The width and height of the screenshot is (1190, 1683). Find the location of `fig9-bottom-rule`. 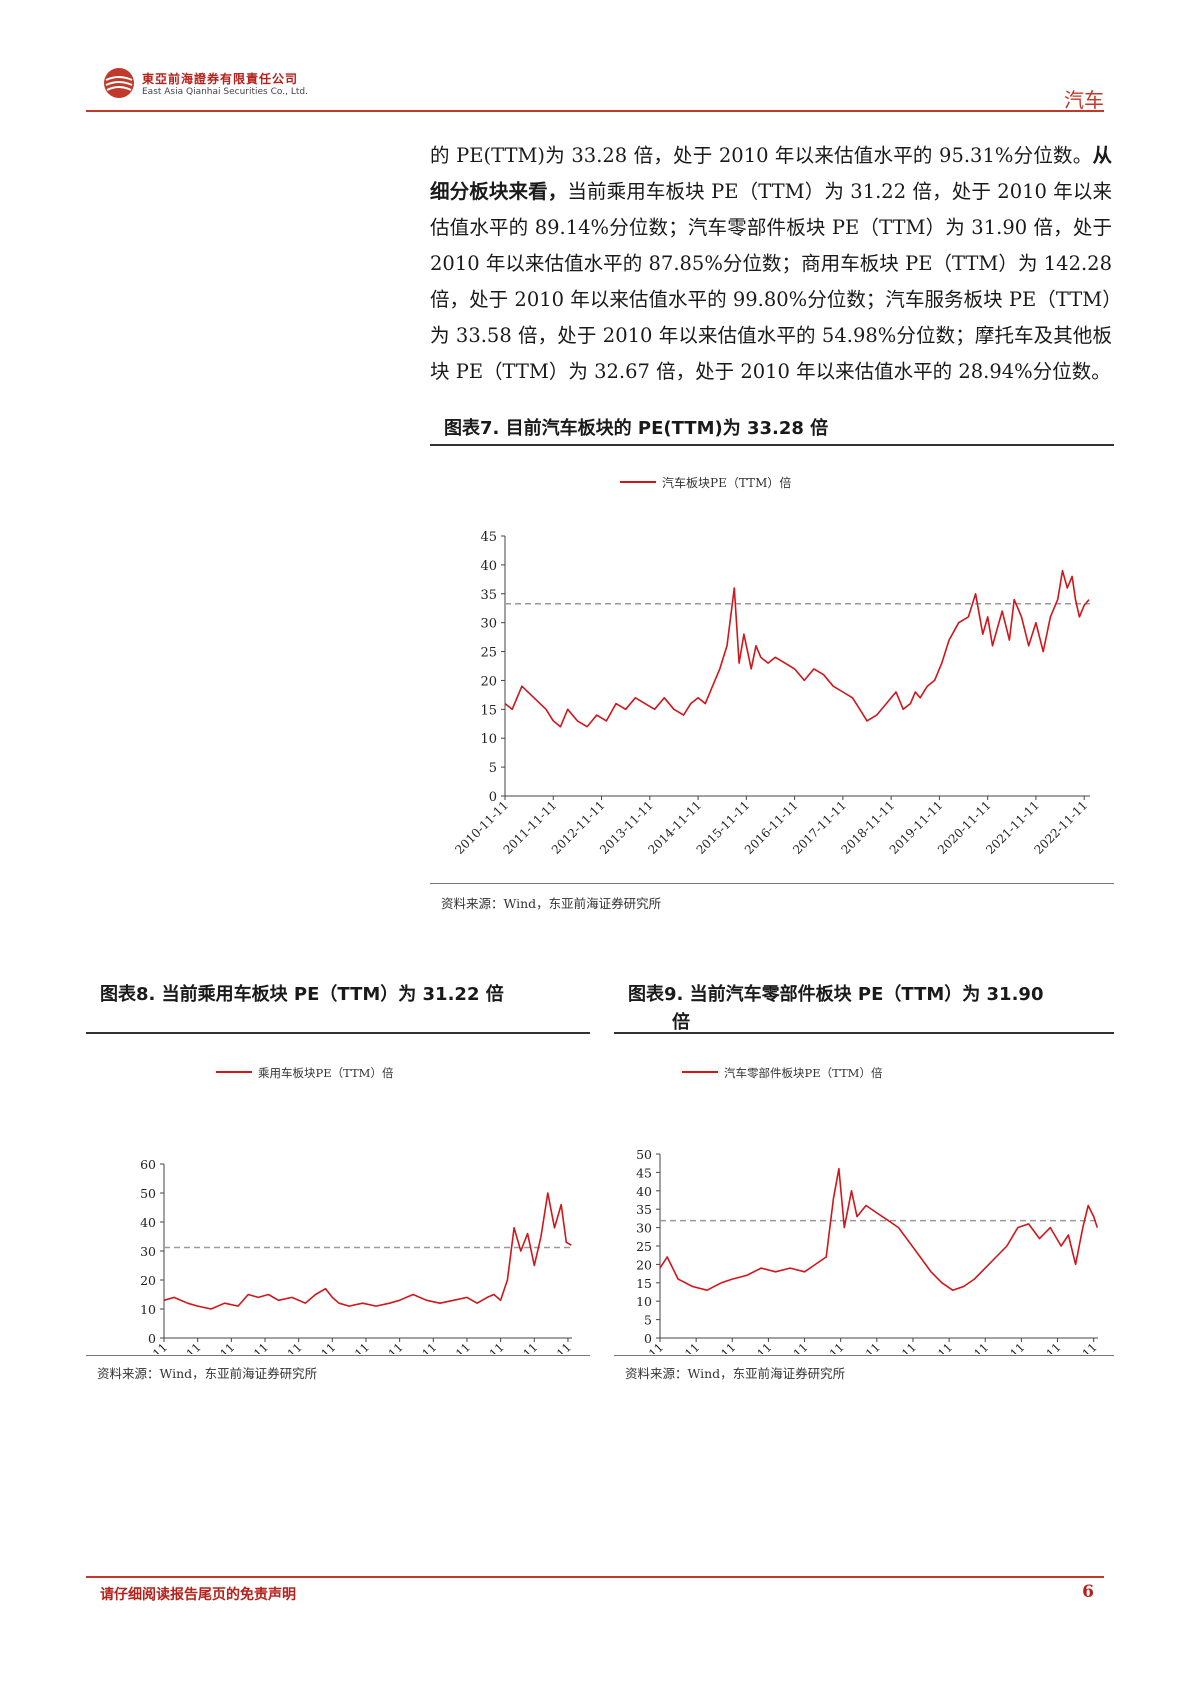

fig9-bottom-rule is located at coordinates (864, 1355).